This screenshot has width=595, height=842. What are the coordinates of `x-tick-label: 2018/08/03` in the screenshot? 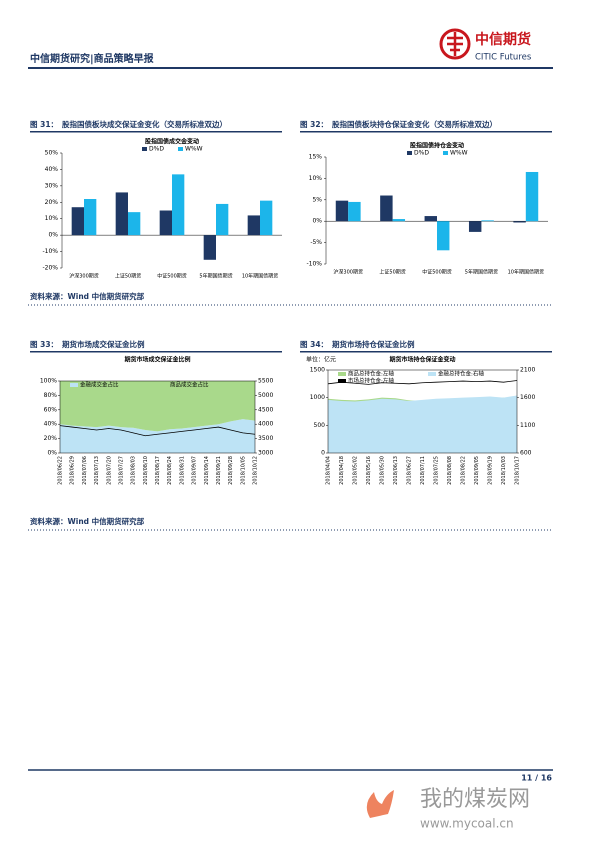 It's located at (134, 470).